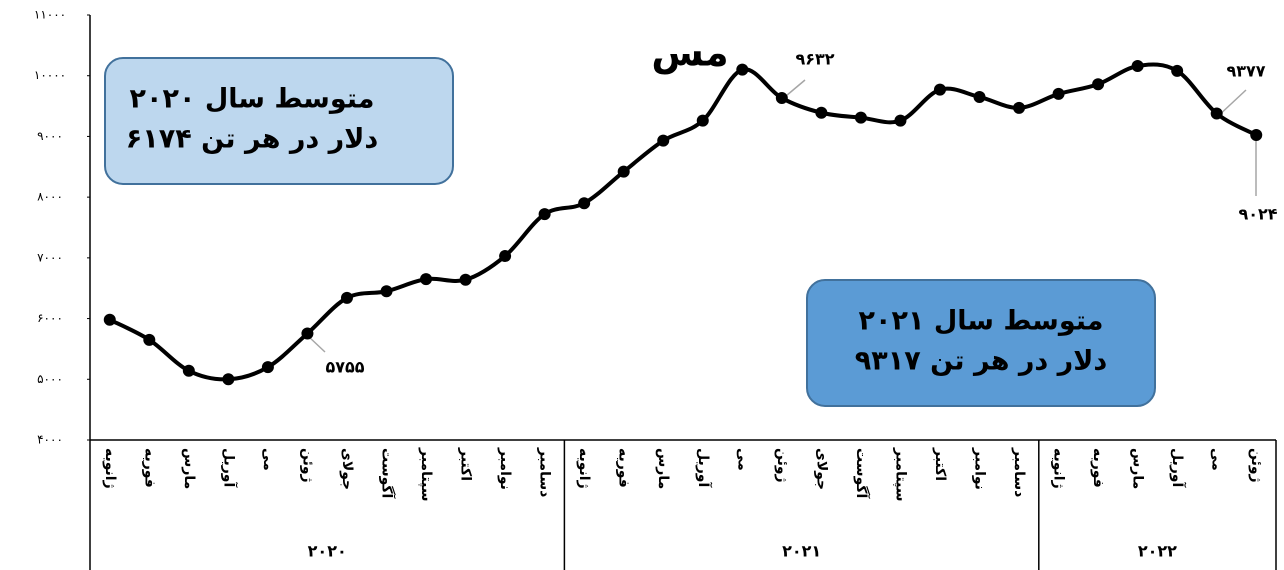  What do you see at coordinates (50, 15) in the screenshot?
I see `y-tick-label: ۱۱۰۰۰` at bounding box center [50, 15].